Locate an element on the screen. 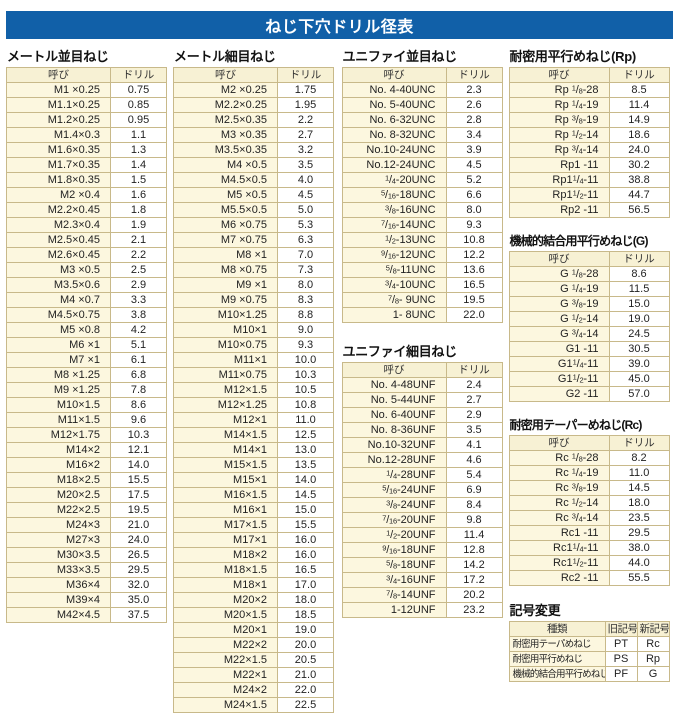  cell-drill-diameter: 38.8 is located at coordinates (639, 180).